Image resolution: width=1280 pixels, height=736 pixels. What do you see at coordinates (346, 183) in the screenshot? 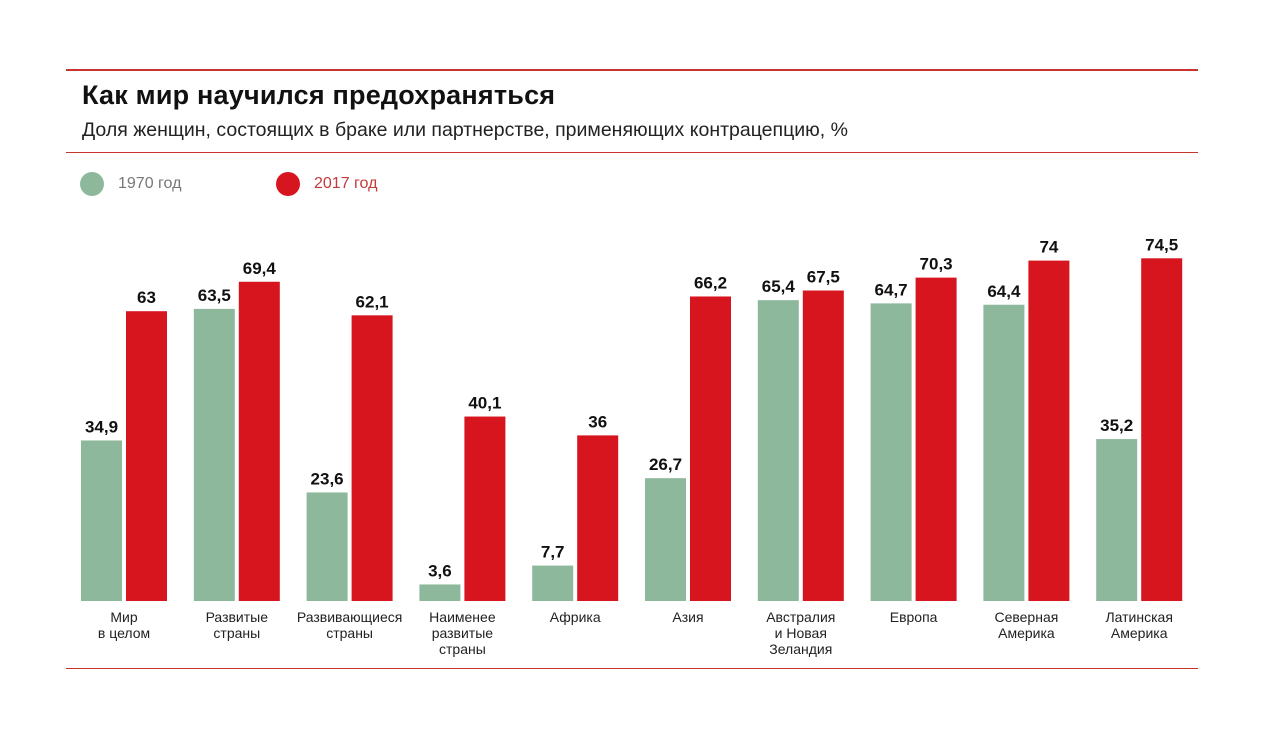
I see `legend-label-2017: 2017 год` at bounding box center [346, 183].